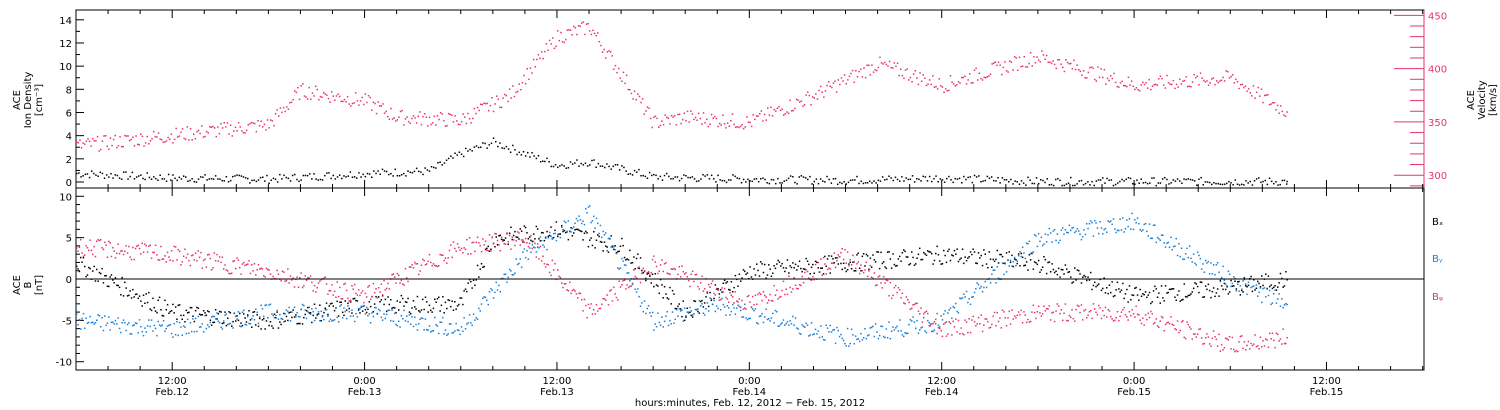 Image resolution: width=1500 pixels, height=410 pixels. Describe the element at coordinates (364, 381) in the screenshot. I see `time-tick-label: 0:00` at that location.